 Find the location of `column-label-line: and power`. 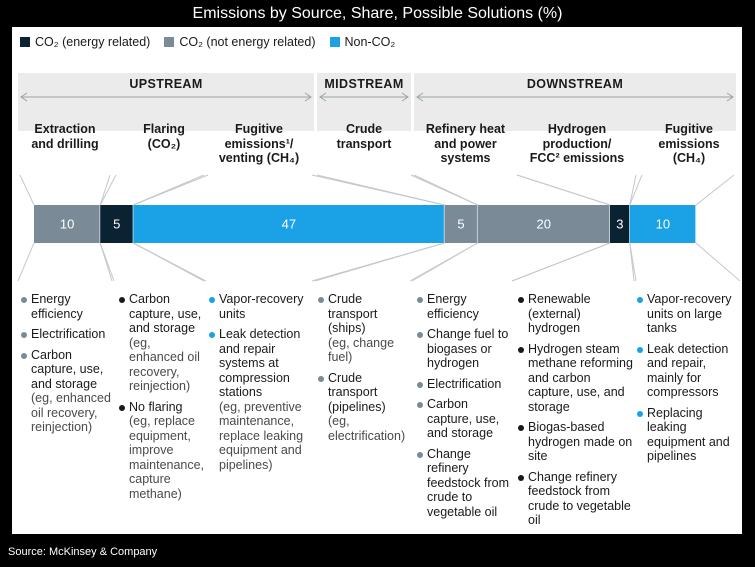

column-label-line: and power is located at coordinates (465, 143).